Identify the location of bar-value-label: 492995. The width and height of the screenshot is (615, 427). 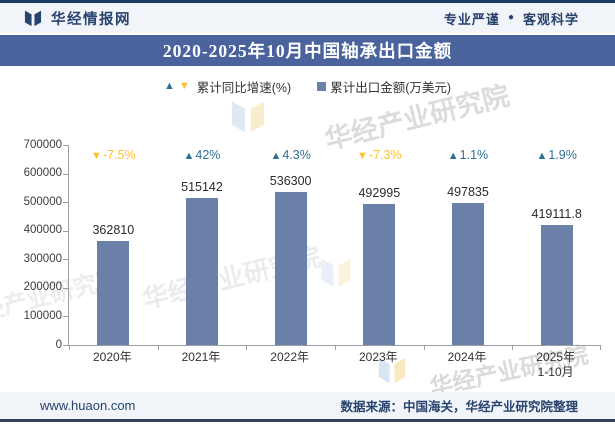
(379, 193).